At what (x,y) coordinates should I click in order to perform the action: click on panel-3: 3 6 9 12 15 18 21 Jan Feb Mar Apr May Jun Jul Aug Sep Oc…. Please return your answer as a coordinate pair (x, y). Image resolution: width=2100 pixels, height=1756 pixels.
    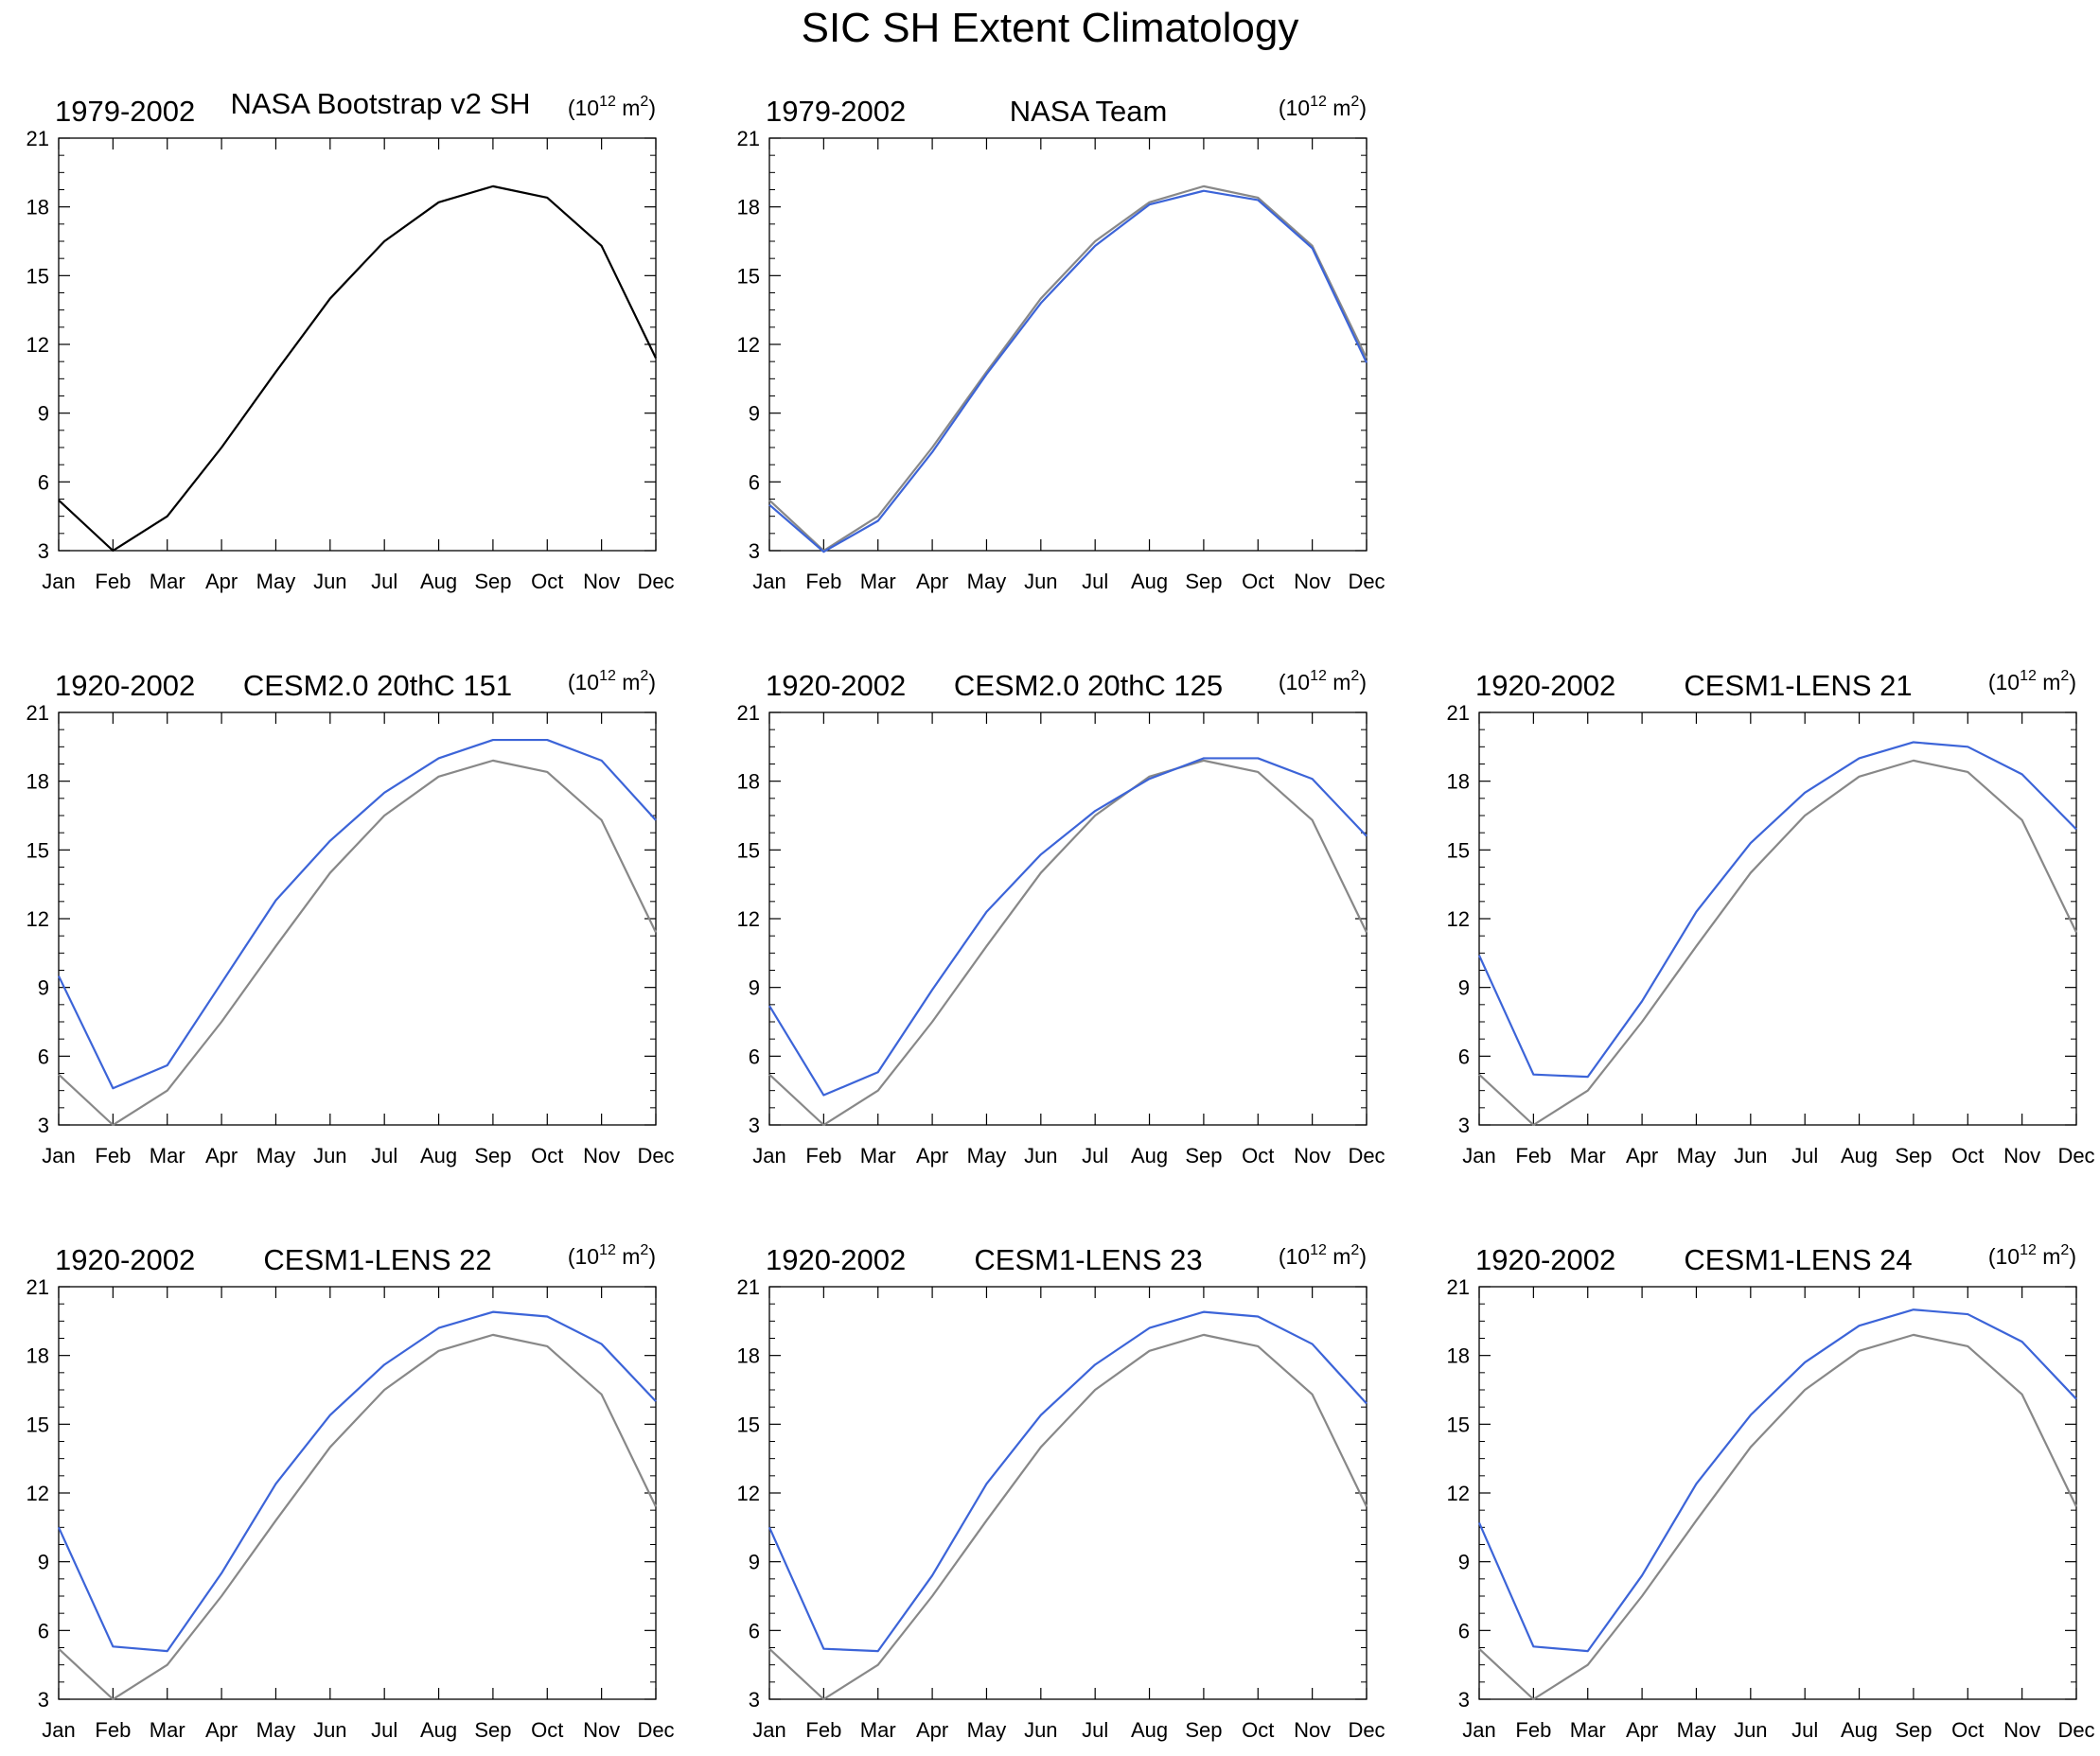
    Looking at the image, I should click on (350, 918).